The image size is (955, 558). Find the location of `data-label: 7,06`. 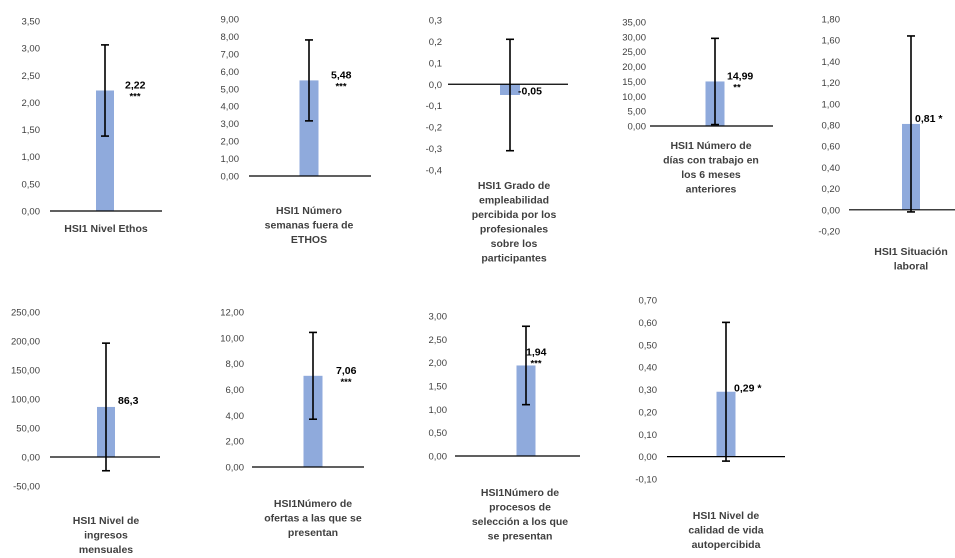

data-label: 7,06 is located at coordinates (346, 371).